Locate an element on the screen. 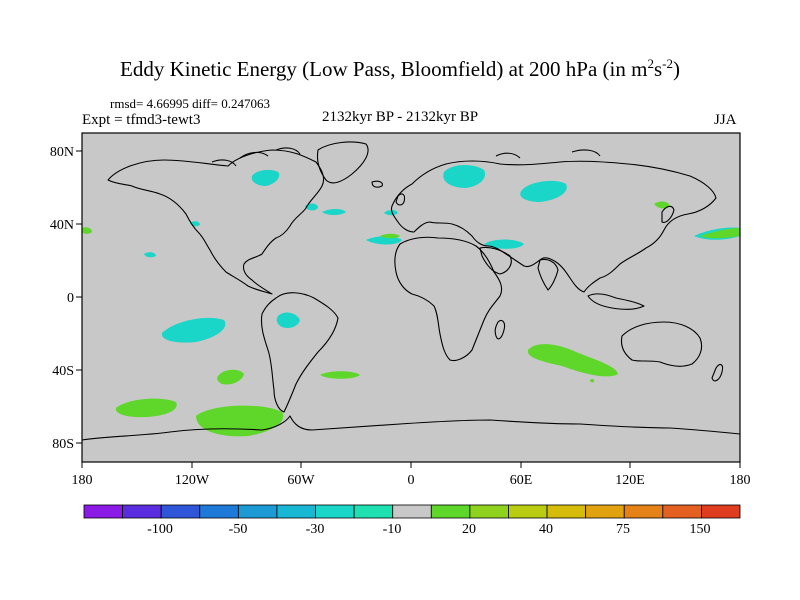  cyan-patch-mediterranean is located at coordinates (384, 240).